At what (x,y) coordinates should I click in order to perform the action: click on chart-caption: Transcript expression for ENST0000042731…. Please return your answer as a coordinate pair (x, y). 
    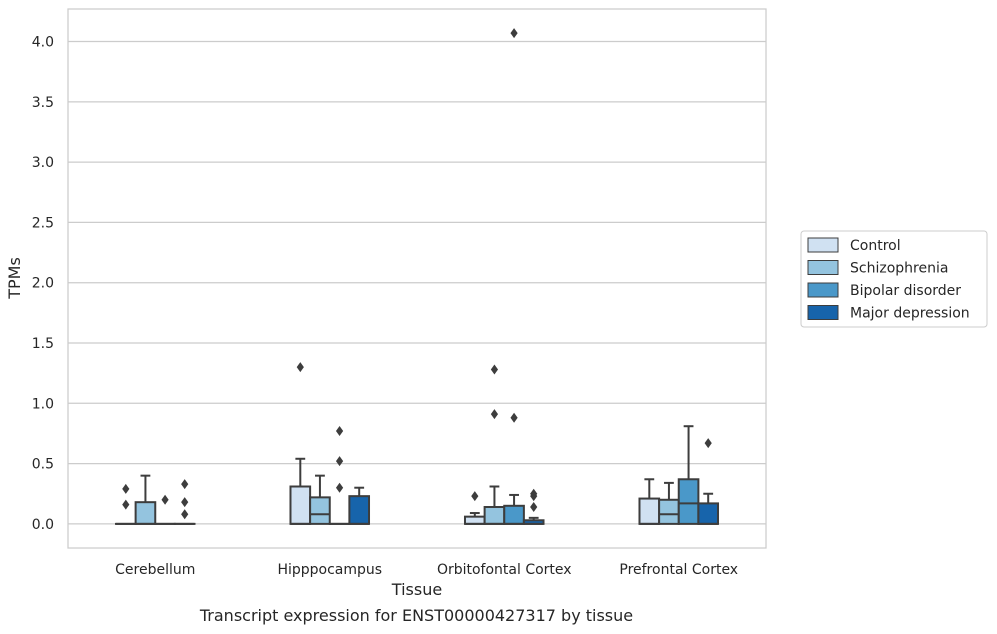
    Looking at the image, I should click on (416, 615).